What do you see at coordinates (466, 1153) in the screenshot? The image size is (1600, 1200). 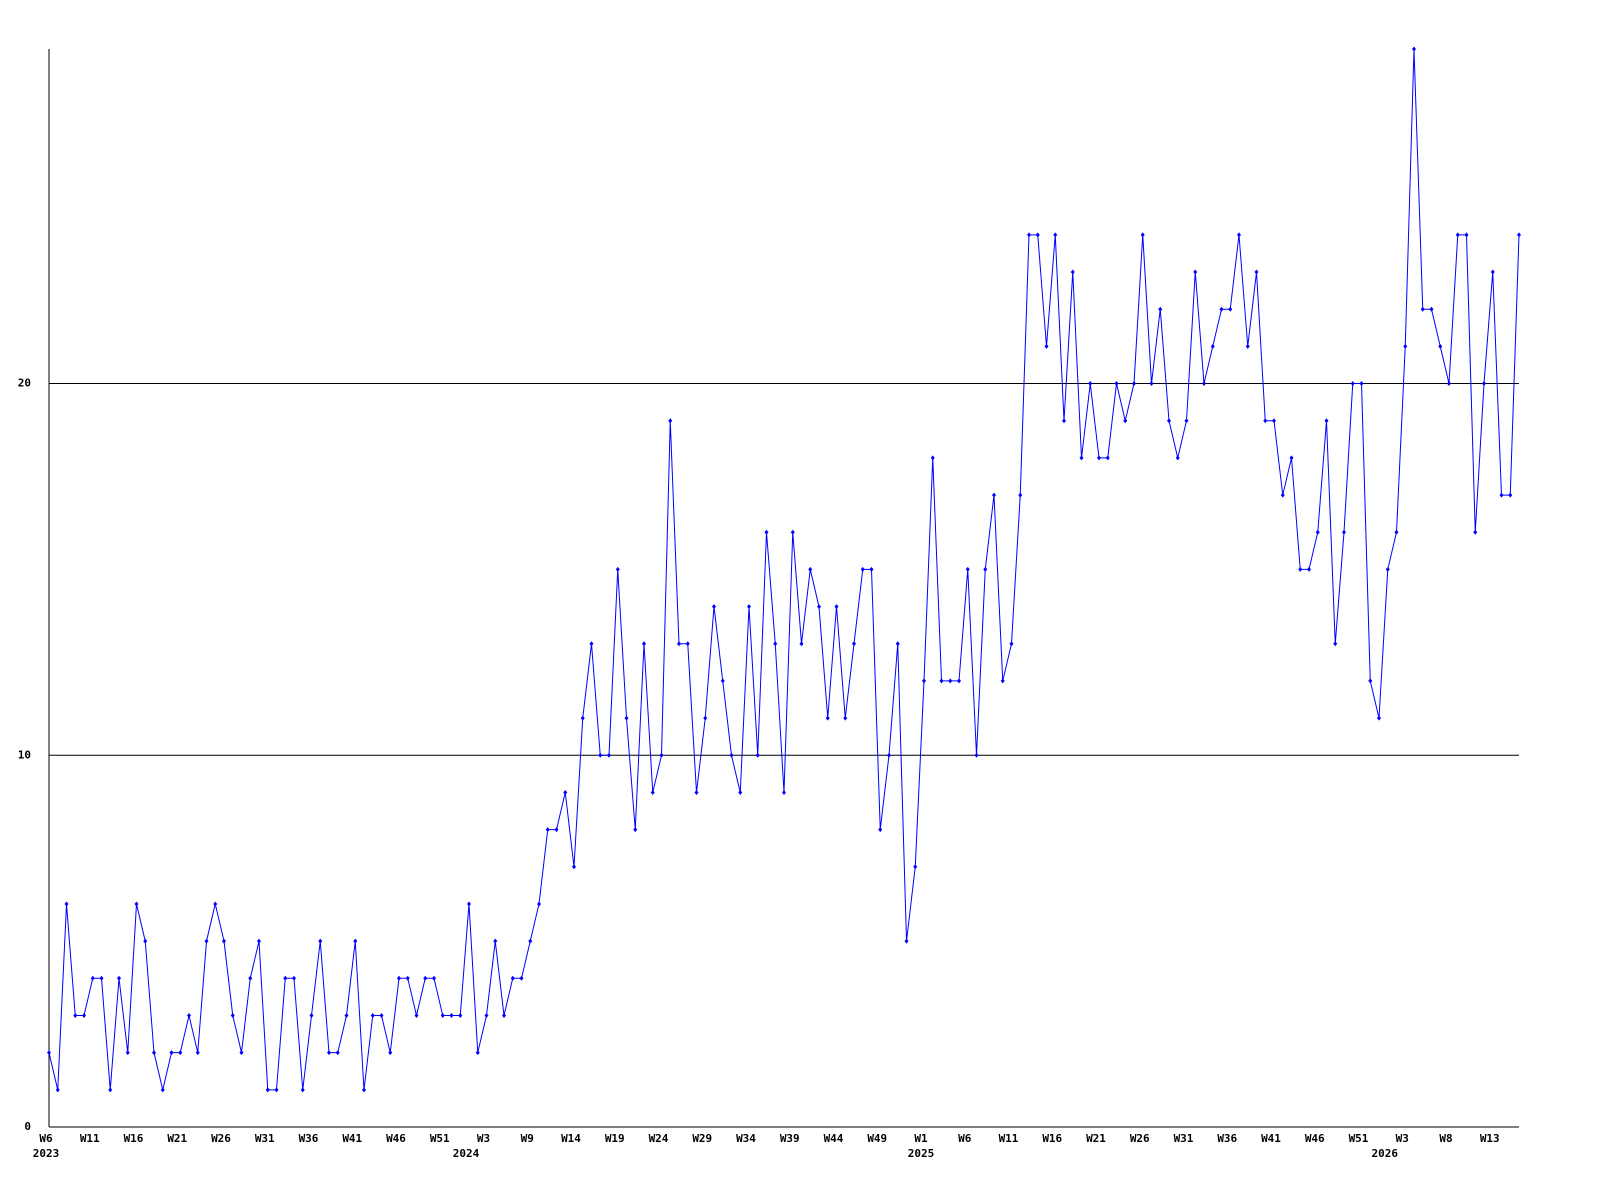 I see `x-year-label: 2024` at bounding box center [466, 1153].